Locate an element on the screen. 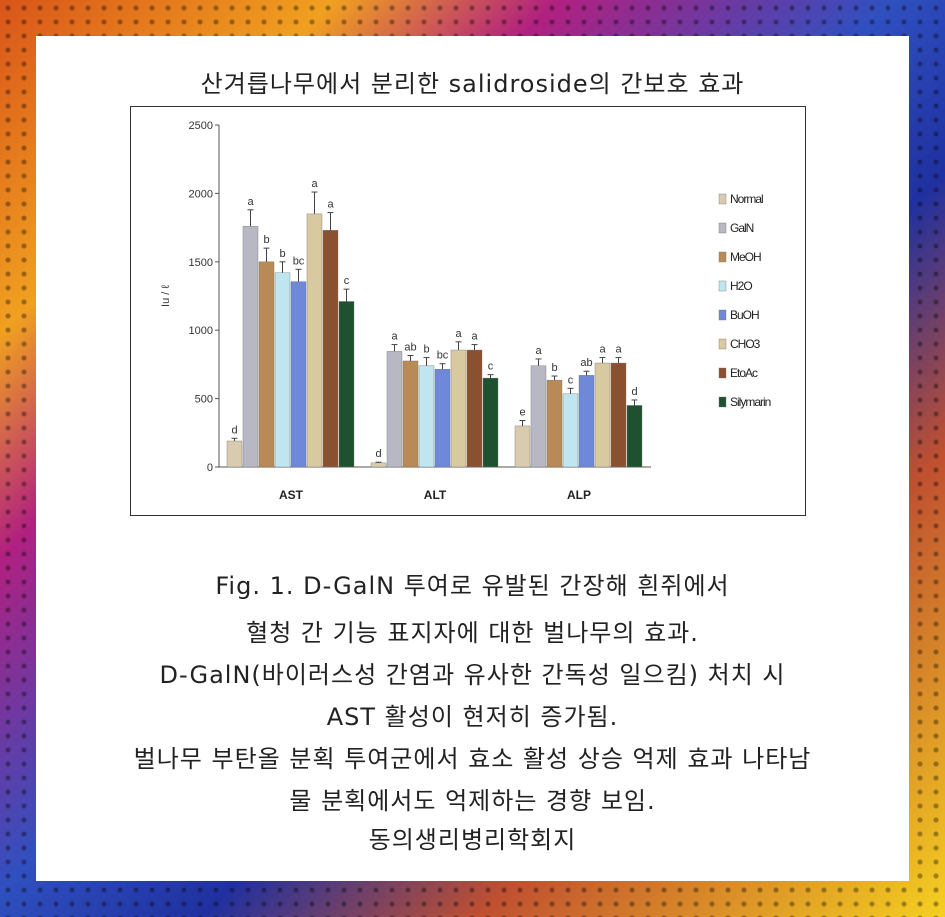 The height and width of the screenshot is (917, 945). legend-label: GalN is located at coordinates (742, 228).